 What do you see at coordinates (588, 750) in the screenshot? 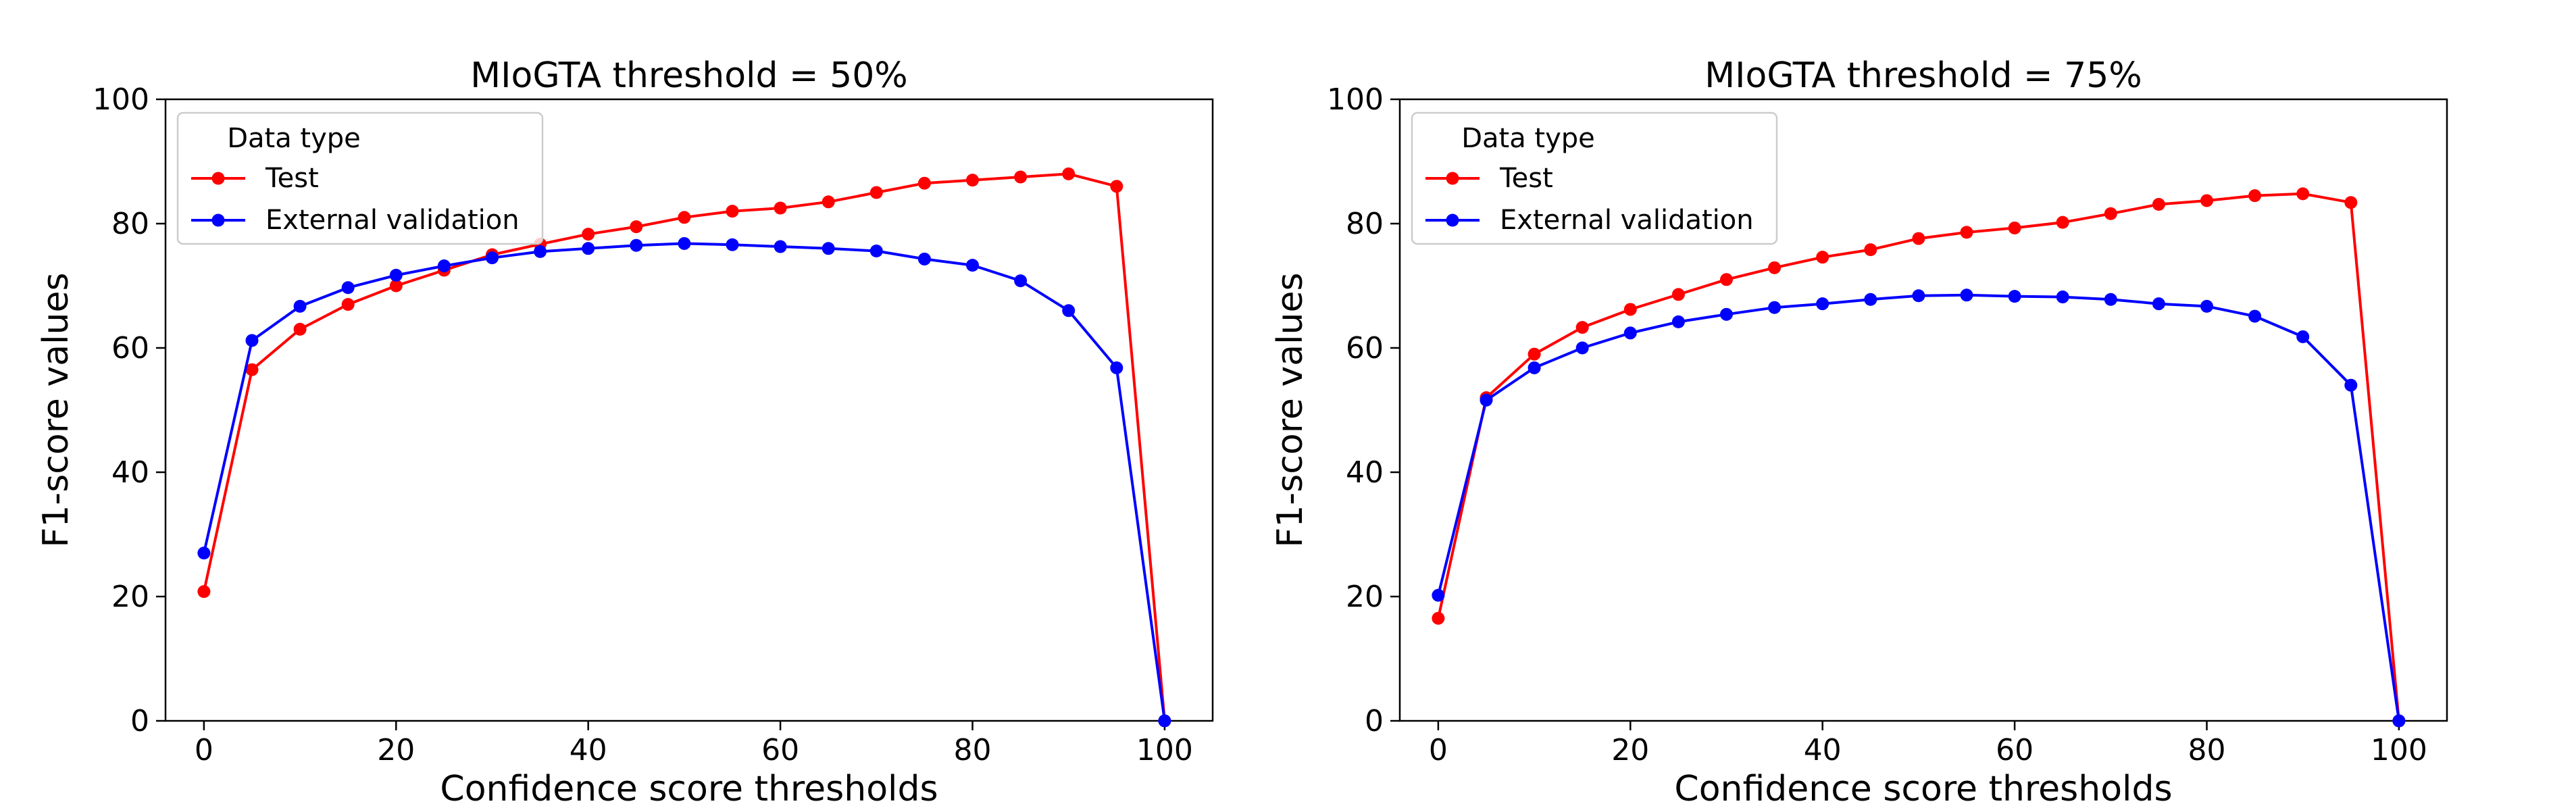
I see `x-tick-label: 40` at bounding box center [588, 750].